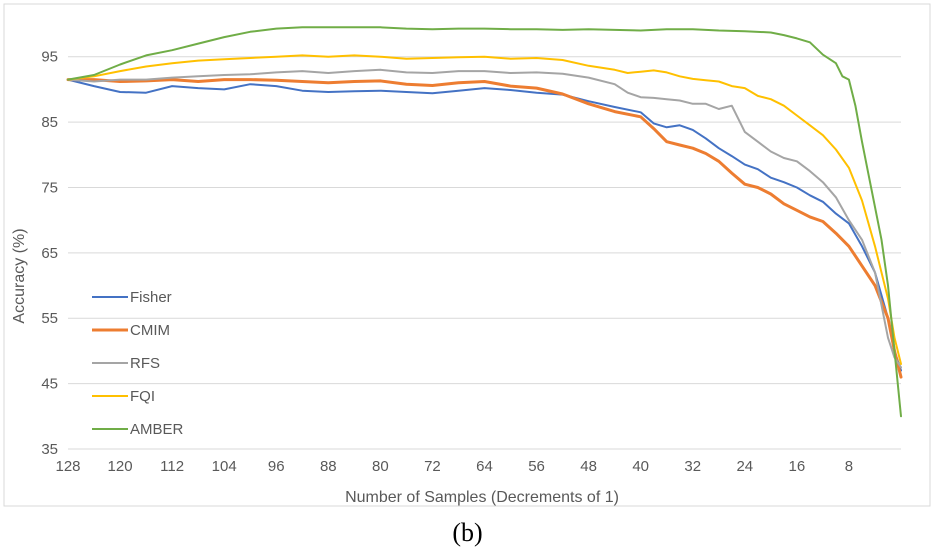 The image size is (935, 548). Describe the element at coordinates (49, 187) in the screenshot. I see `y-tick-label: 75` at that location.